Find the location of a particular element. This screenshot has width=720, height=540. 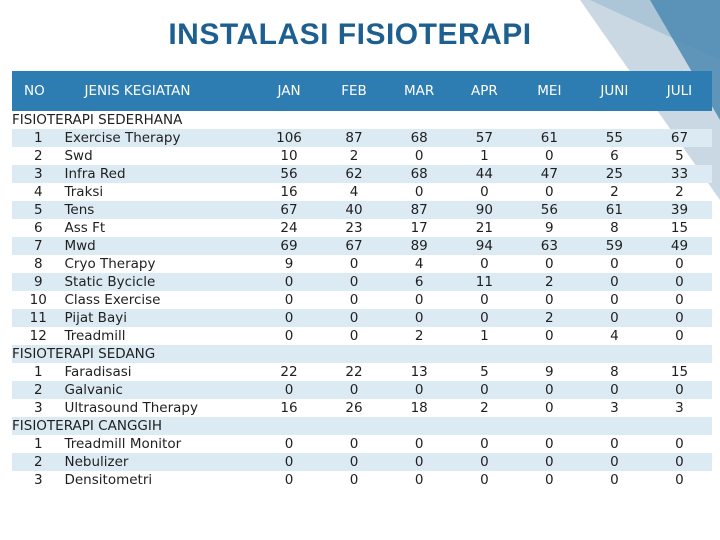

row-number: 10 is located at coordinates (38, 300).